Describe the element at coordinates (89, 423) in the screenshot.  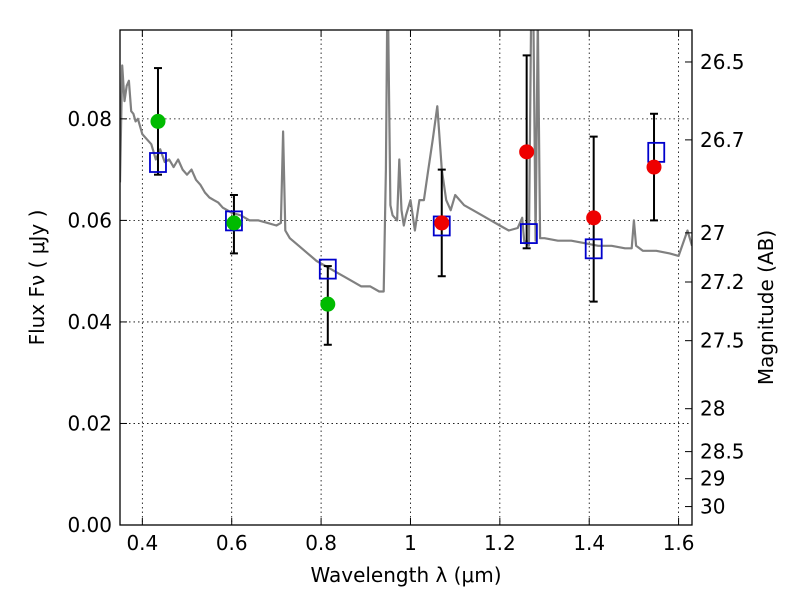
I see `y-tick-label: 0.02` at that location.